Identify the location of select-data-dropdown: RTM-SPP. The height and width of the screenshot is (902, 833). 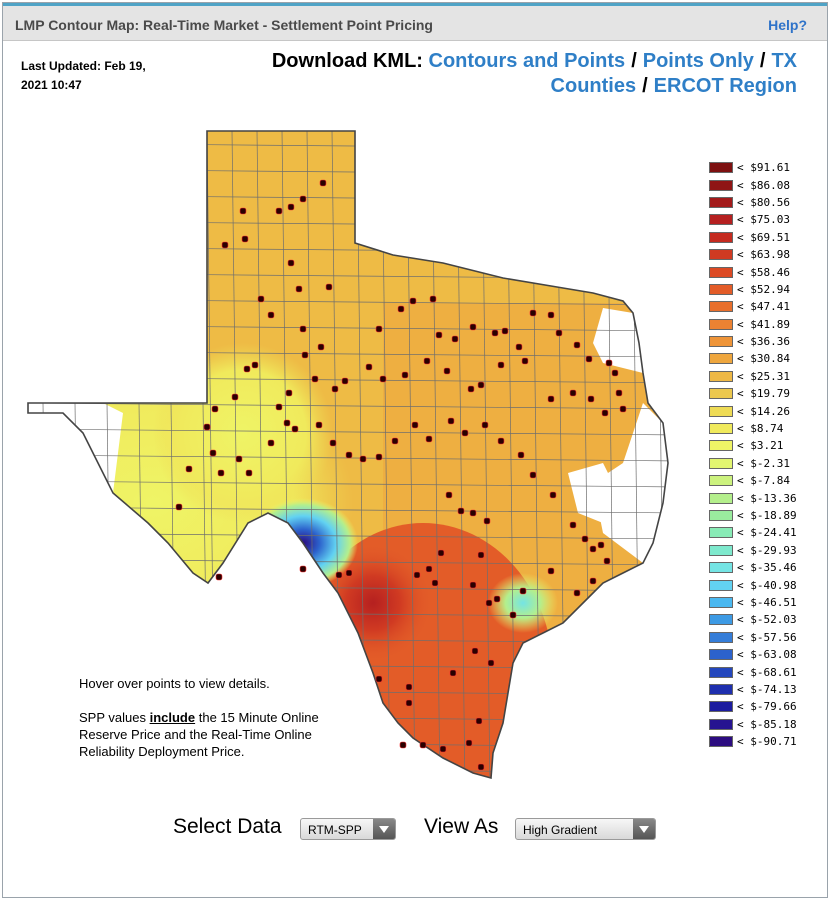
(348, 829).